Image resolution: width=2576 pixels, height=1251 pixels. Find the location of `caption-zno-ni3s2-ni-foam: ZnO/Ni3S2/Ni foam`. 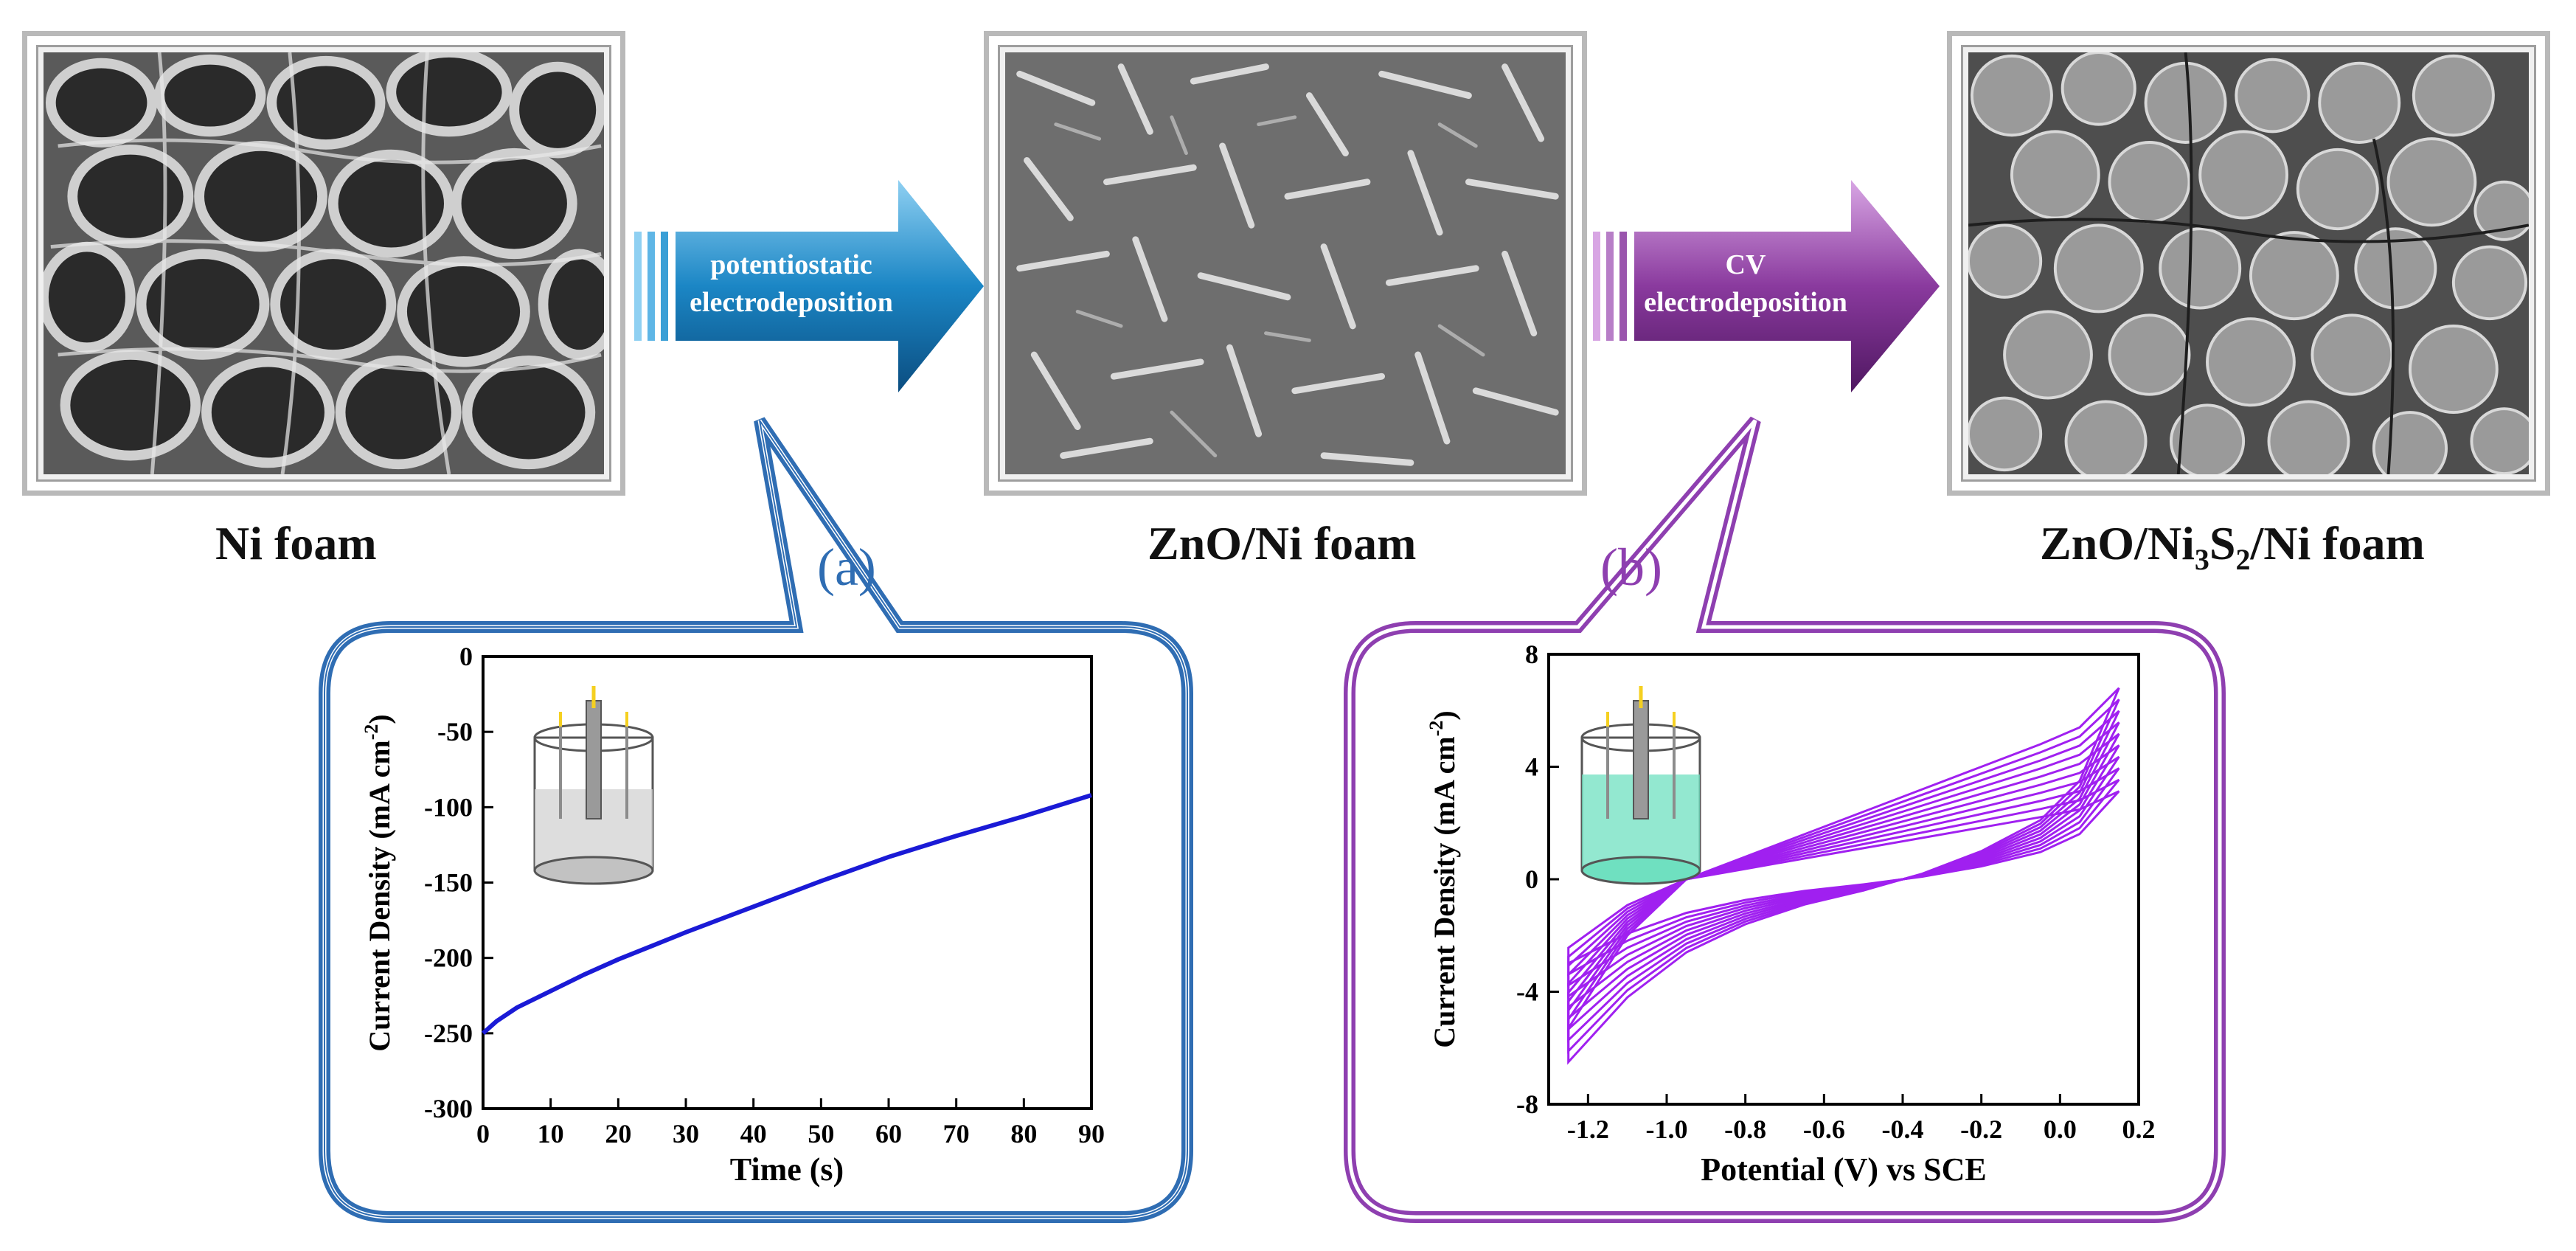

caption-zno-ni3s2-ni-foam: ZnO/Ni3S2/Ni foam is located at coordinates (2232, 546).